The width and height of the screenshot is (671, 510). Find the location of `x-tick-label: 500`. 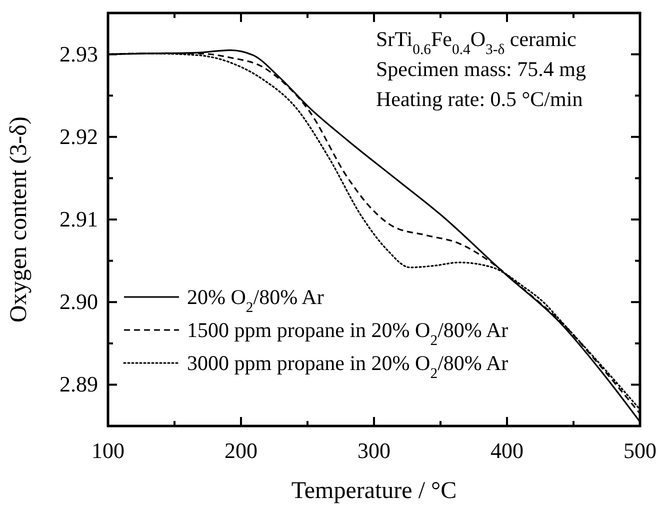

x-tick-label: 500 is located at coordinates (640, 450).